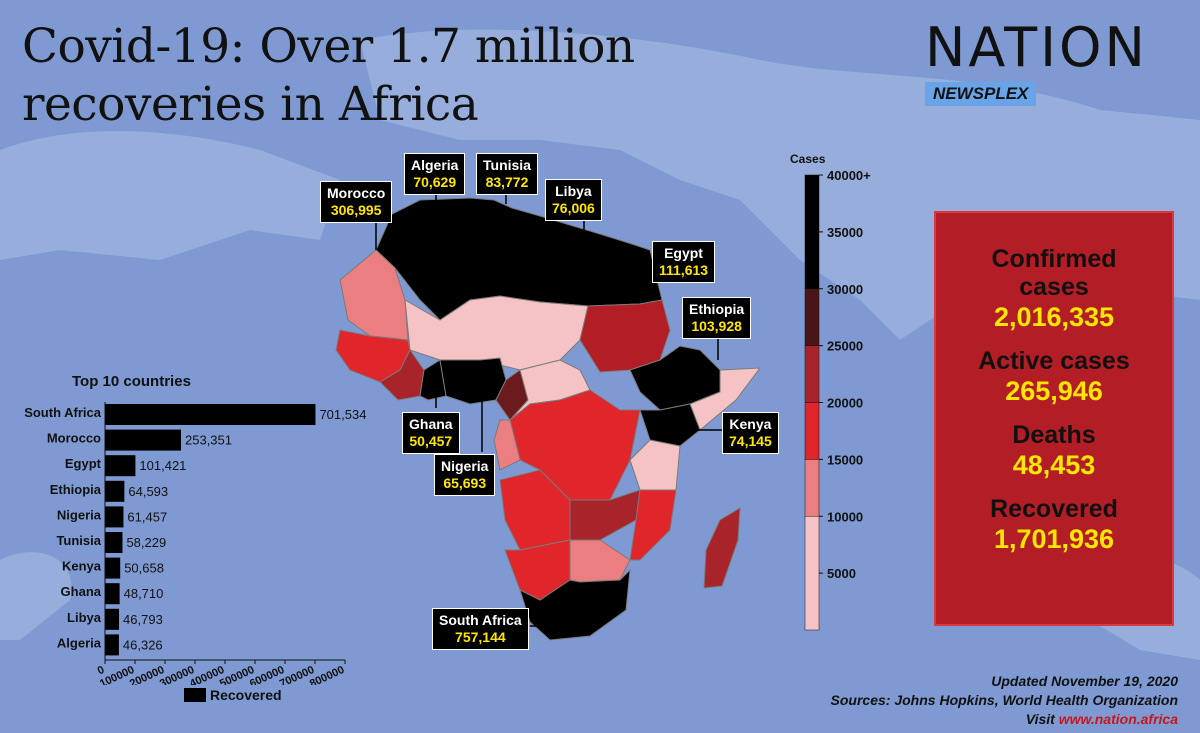 Image resolution: width=1200 pixels, height=733 pixels. Describe the element at coordinates (683, 253) in the screenshot. I see `callout-country: Egypt` at that location.